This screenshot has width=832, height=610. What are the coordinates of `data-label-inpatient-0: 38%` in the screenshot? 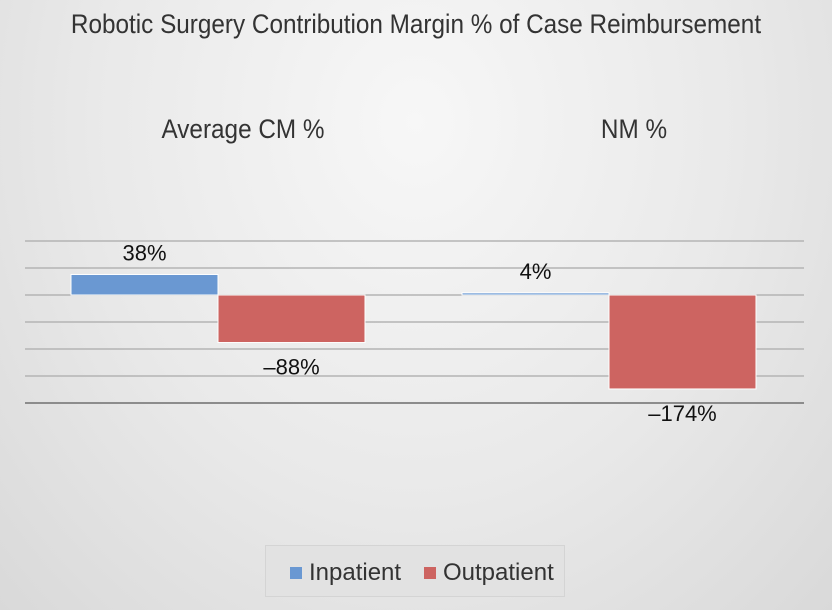 It's located at (144, 252).